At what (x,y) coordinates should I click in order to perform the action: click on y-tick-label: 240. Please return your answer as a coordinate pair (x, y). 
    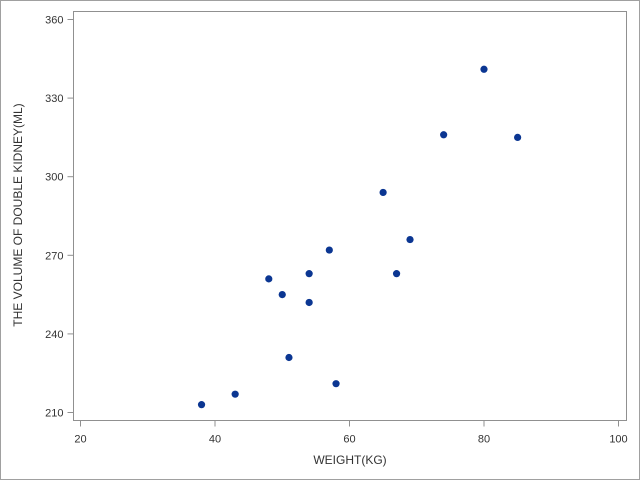
    Looking at the image, I should click on (54, 335).